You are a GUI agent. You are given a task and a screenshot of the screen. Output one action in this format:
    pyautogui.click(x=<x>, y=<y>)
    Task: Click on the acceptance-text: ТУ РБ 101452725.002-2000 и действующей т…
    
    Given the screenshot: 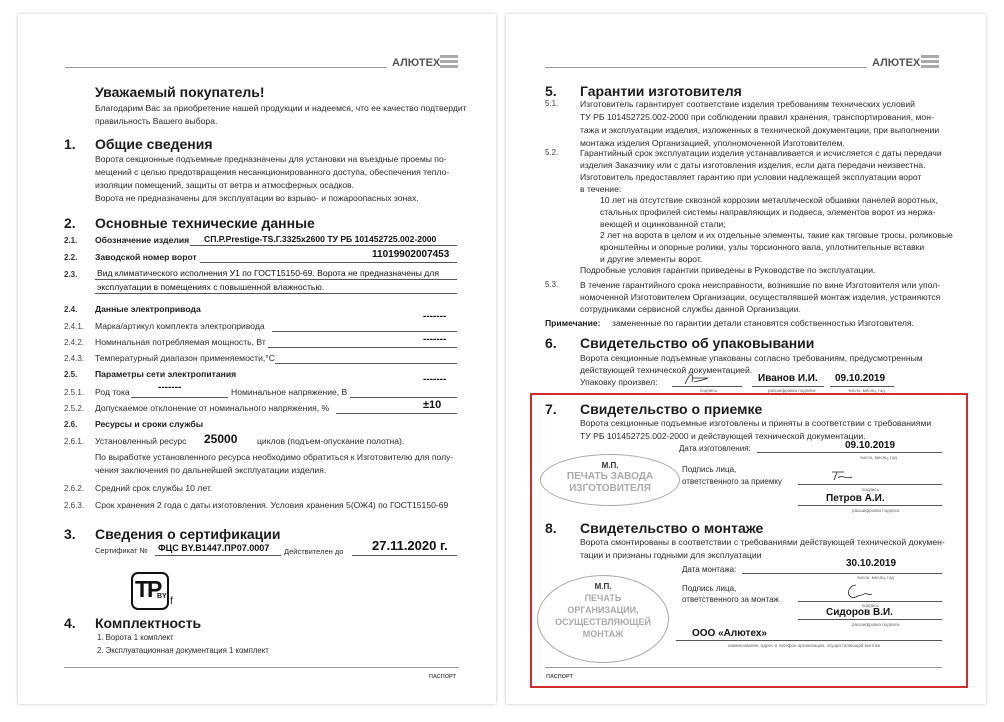 What is the action you would take?
    pyautogui.click(x=723, y=436)
    